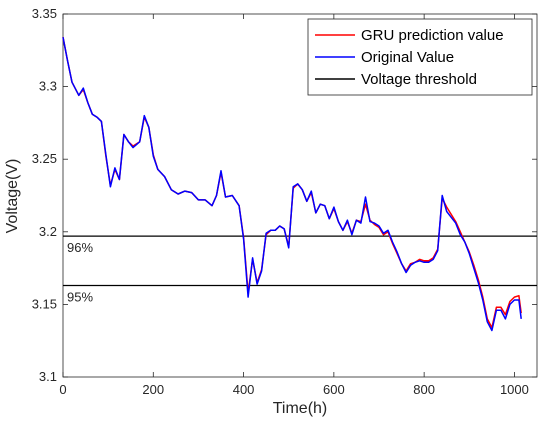  I want to click on y-tick-label: 3.1, so click(48, 376).